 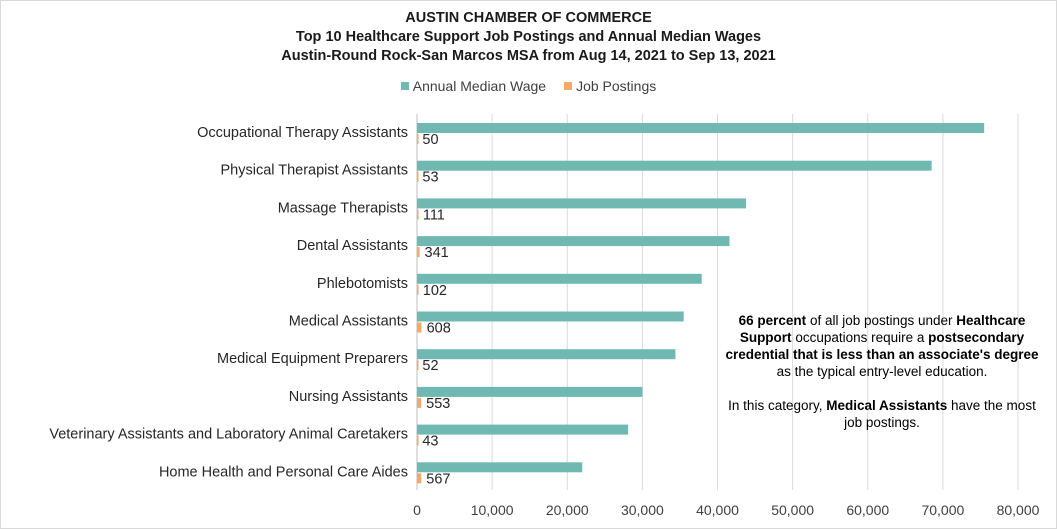 What do you see at coordinates (439, 329) in the screenshot?
I see `postings-data-label: 608` at bounding box center [439, 329].